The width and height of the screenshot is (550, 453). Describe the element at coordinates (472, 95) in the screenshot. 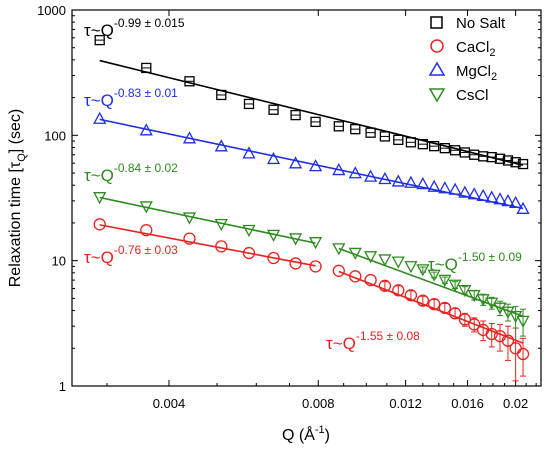

I see `legend-label-cscl: CsCl` at that location.